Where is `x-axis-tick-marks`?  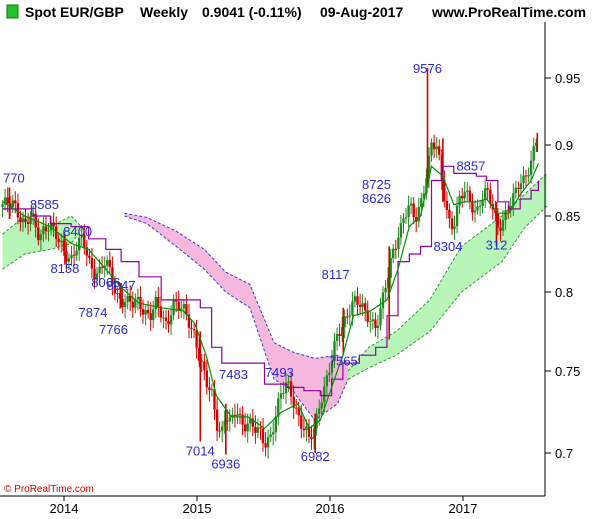 x-axis-tick-marks is located at coordinates (263, 498).